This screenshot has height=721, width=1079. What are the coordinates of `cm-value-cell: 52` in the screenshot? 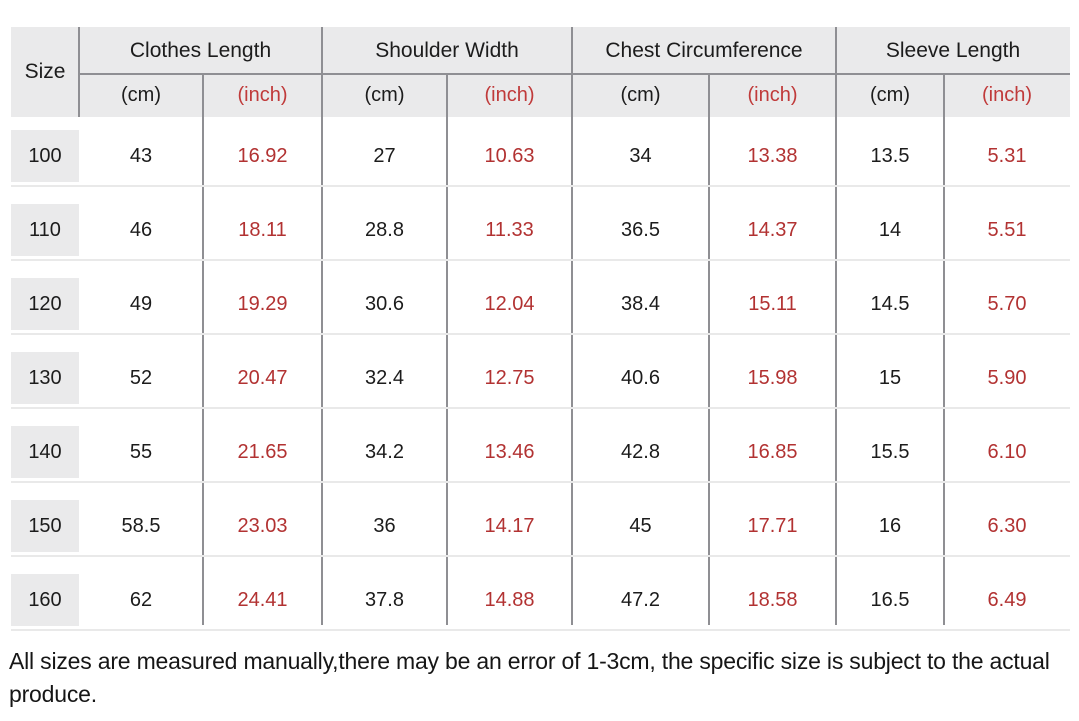 It's located at (141, 377).